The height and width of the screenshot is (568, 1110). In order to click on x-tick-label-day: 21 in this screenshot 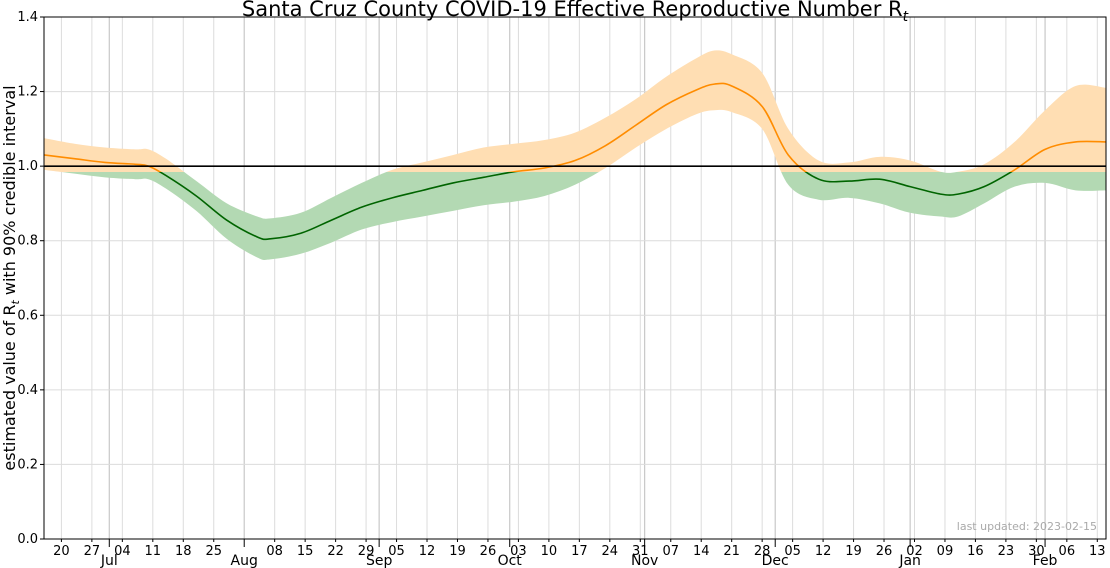, I will do `click(731, 551)`.